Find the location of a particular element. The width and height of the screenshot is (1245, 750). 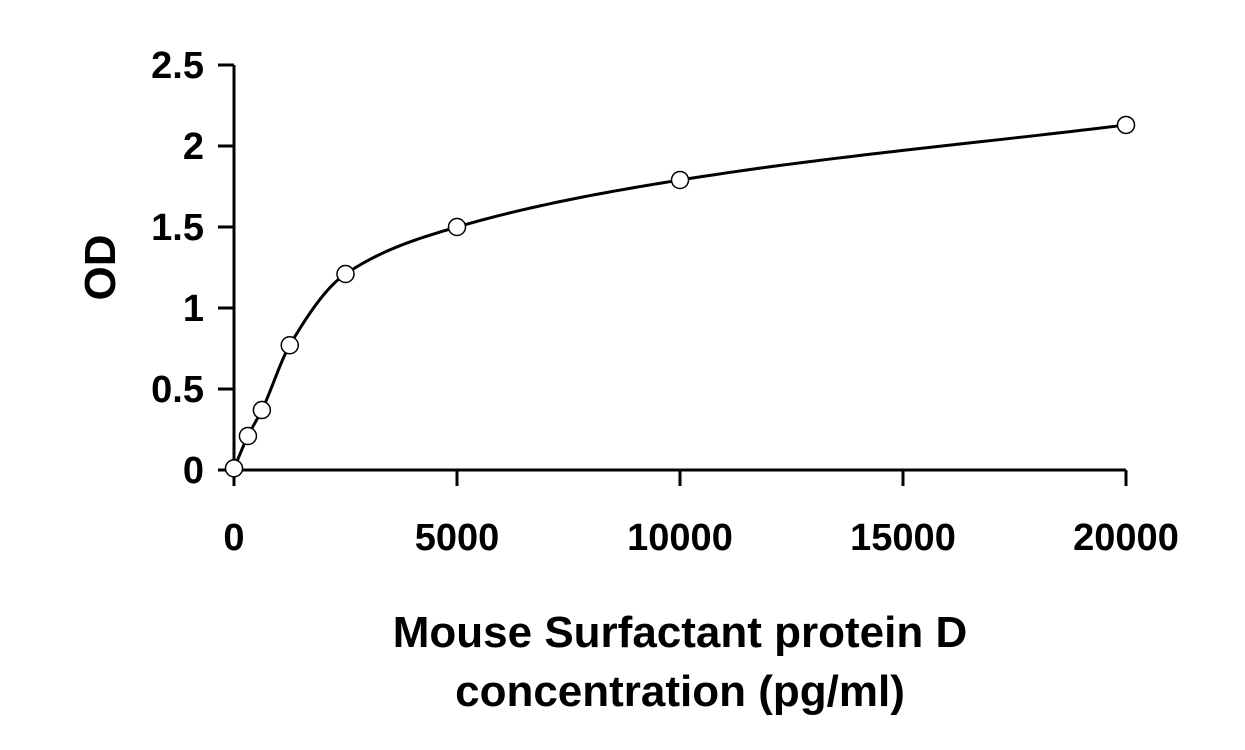

x-tick-label: 10000 is located at coordinates (680, 538).